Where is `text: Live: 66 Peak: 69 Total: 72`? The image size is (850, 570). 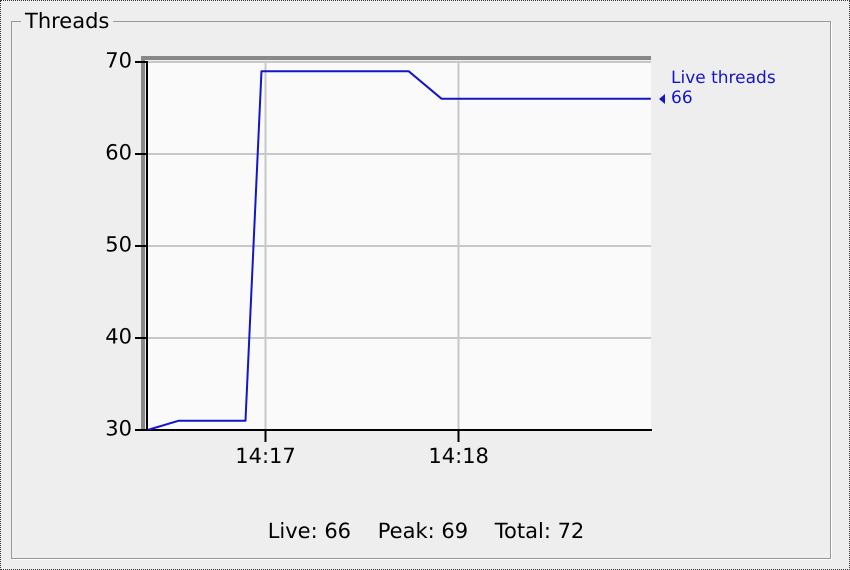 text: Live: 66 Peak: 69 Total: 72 is located at coordinates (426, 531).